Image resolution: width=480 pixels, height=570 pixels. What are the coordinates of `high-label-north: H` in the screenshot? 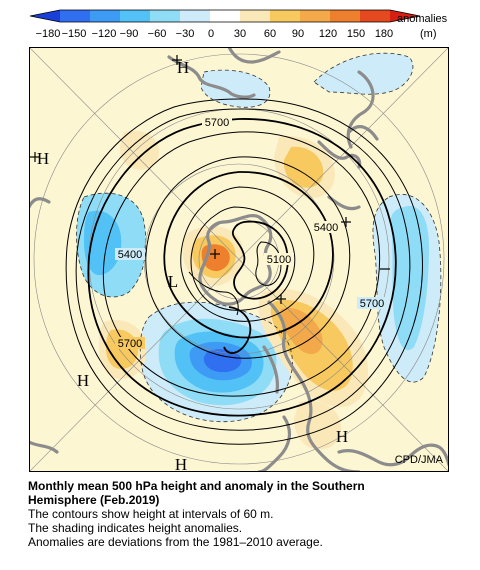 It's located at (183, 67).